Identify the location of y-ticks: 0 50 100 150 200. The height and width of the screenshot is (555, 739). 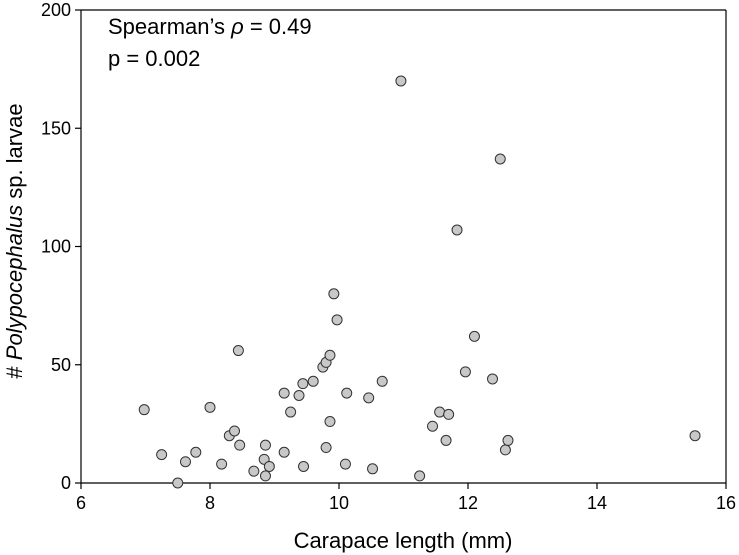
(61, 246).